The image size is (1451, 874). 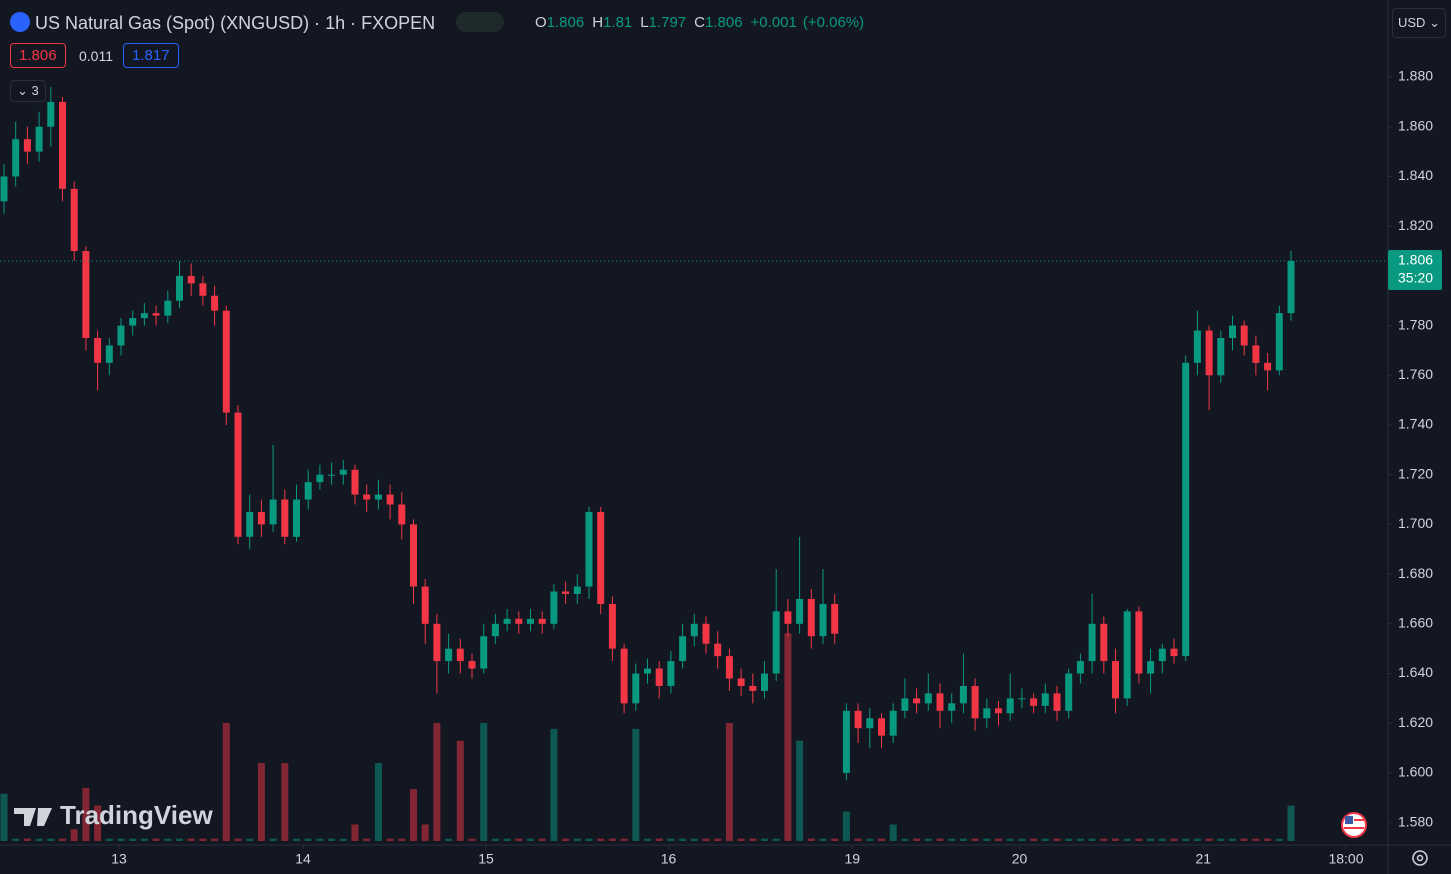 I want to click on y-tick-label: 1.660, so click(x=1415, y=623).